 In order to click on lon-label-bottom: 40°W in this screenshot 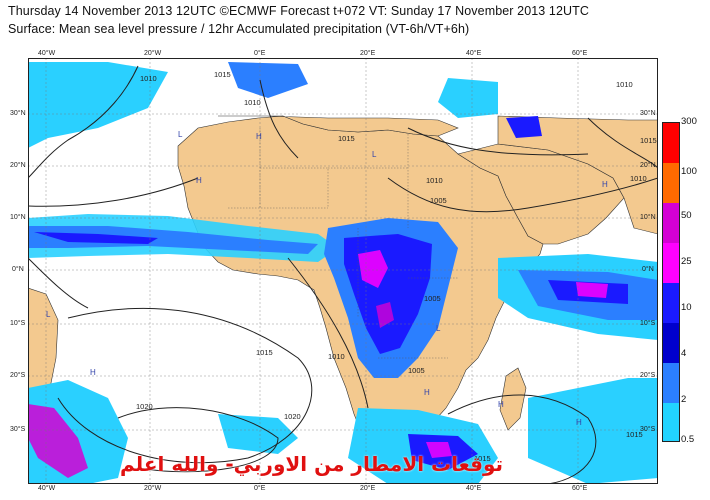, I will do `click(47, 488)`.